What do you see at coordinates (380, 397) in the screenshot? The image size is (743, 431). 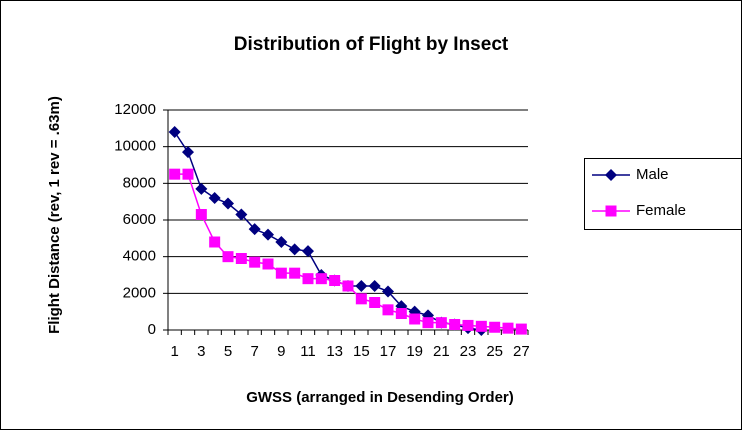 I see `x-axis-label: GWSS (arranged in Desending Order)` at bounding box center [380, 397].